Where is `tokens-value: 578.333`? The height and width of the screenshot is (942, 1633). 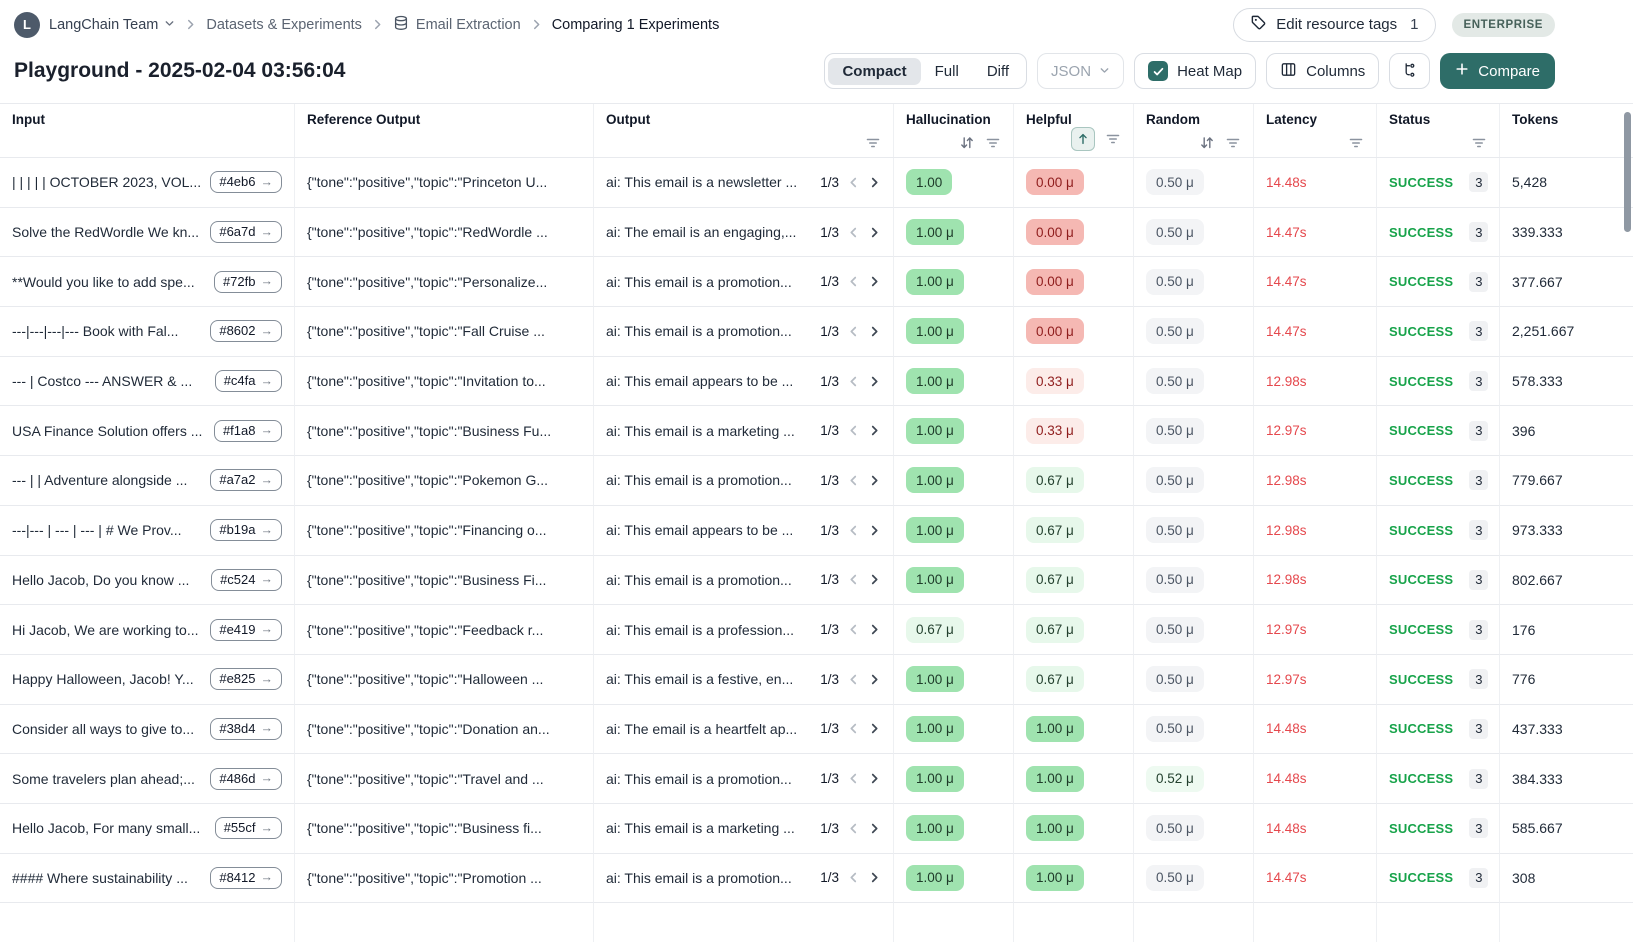
tokens-value: 578.333 is located at coordinates (1537, 381).